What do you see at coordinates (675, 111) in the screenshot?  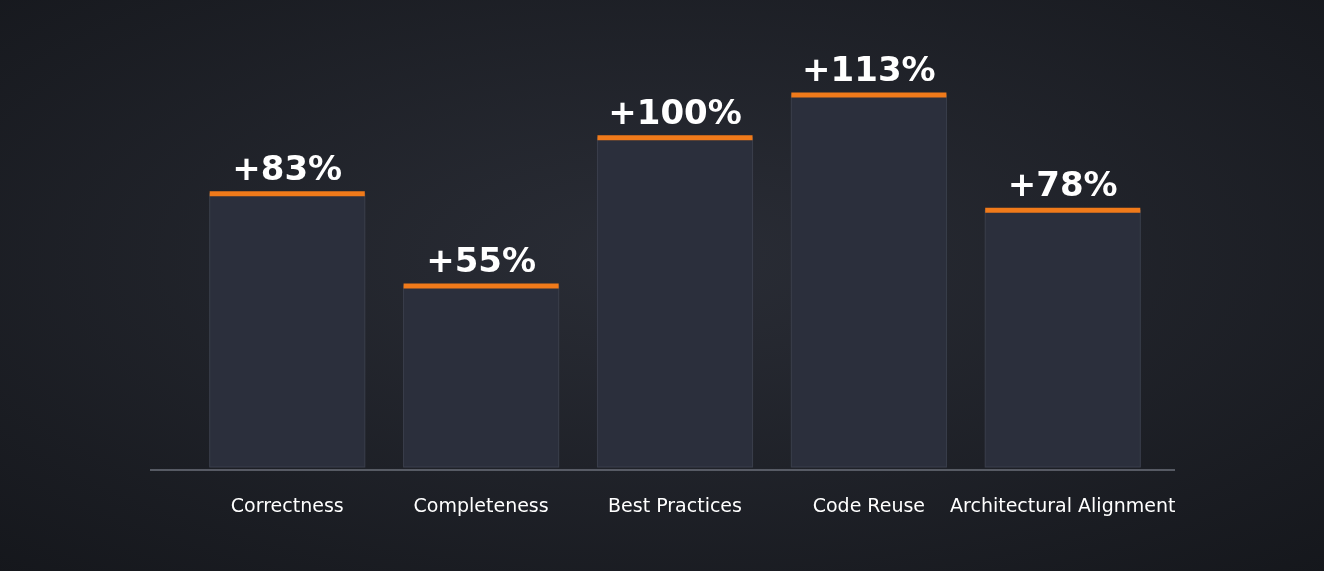 I see `data-label: +100%` at bounding box center [675, 111].